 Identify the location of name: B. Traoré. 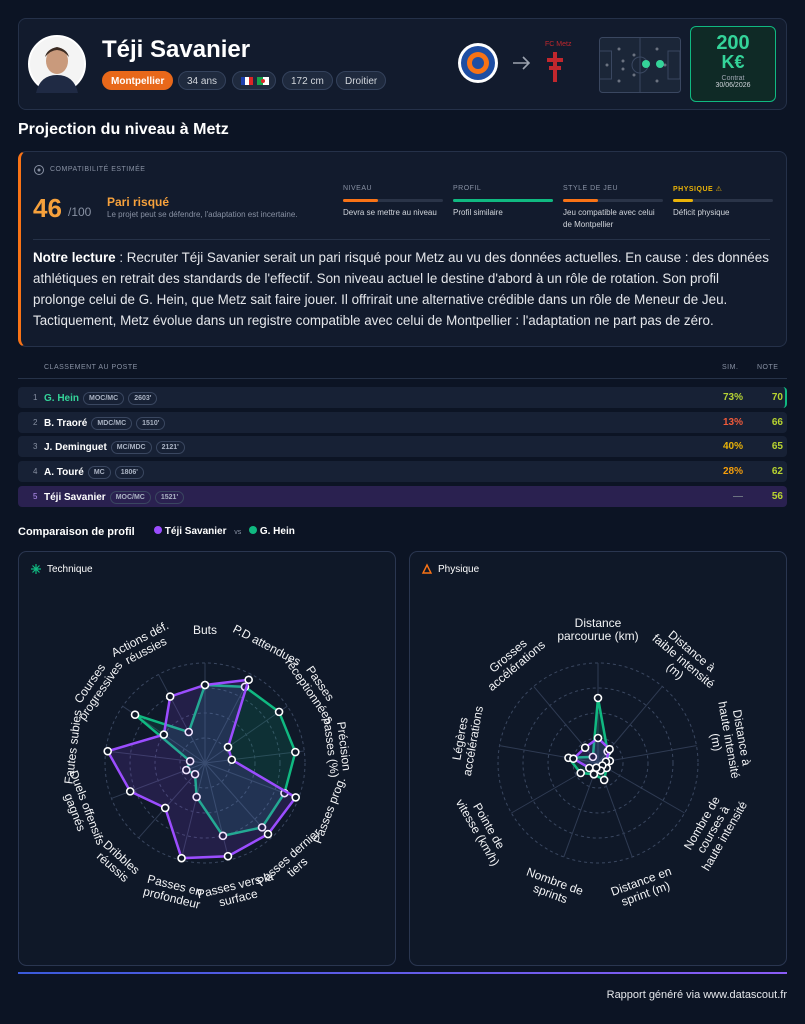
(66, 423).